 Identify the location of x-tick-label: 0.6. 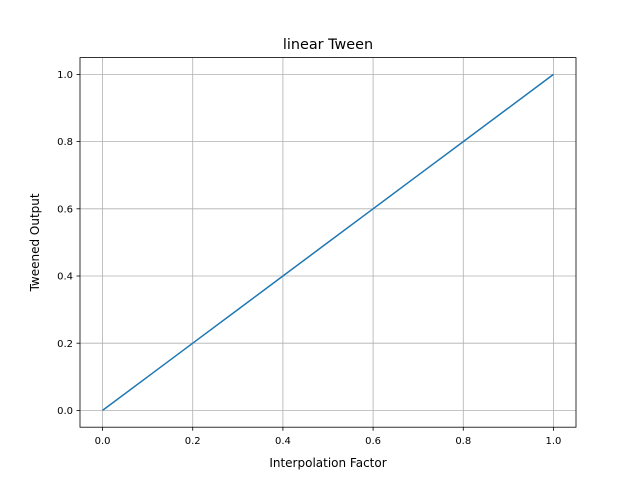
(373, 441).